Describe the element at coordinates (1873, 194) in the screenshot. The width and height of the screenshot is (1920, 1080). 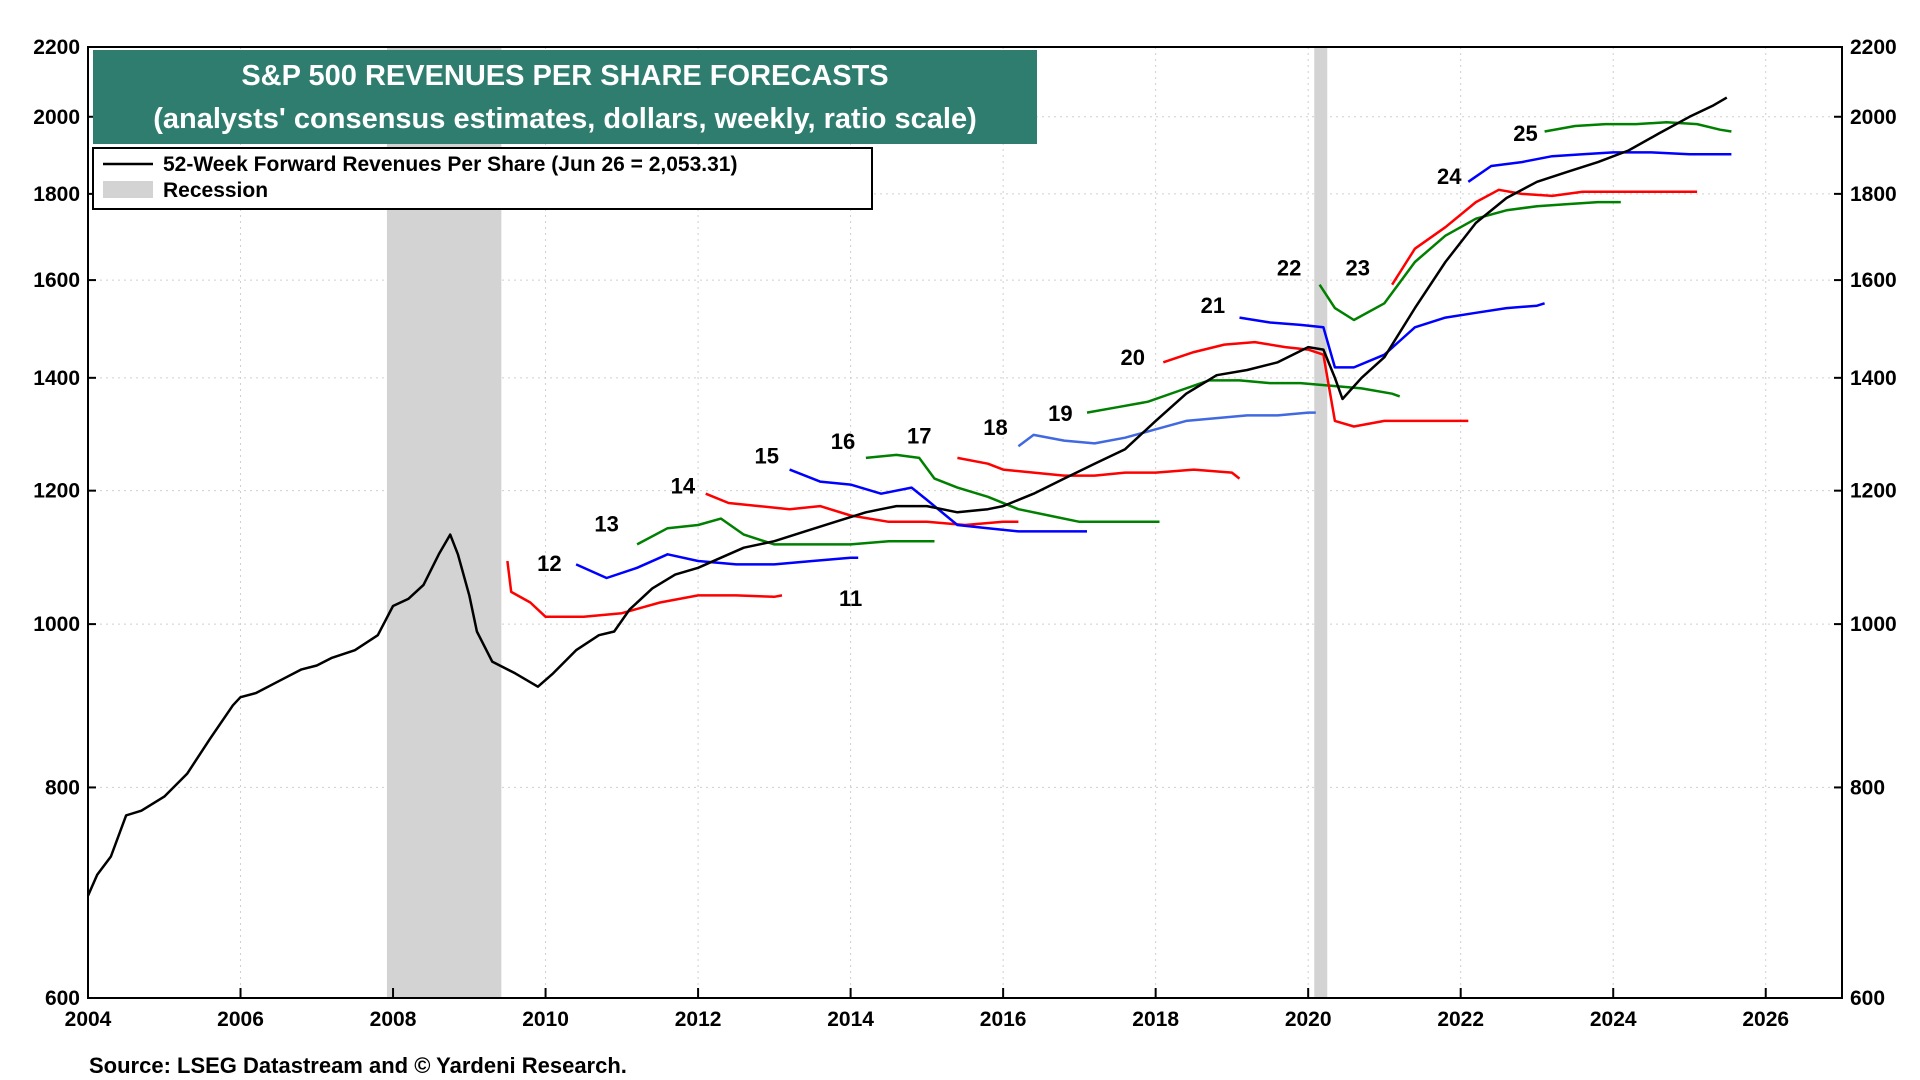
I see `ytick-label-right-1800: 1800` at that location.